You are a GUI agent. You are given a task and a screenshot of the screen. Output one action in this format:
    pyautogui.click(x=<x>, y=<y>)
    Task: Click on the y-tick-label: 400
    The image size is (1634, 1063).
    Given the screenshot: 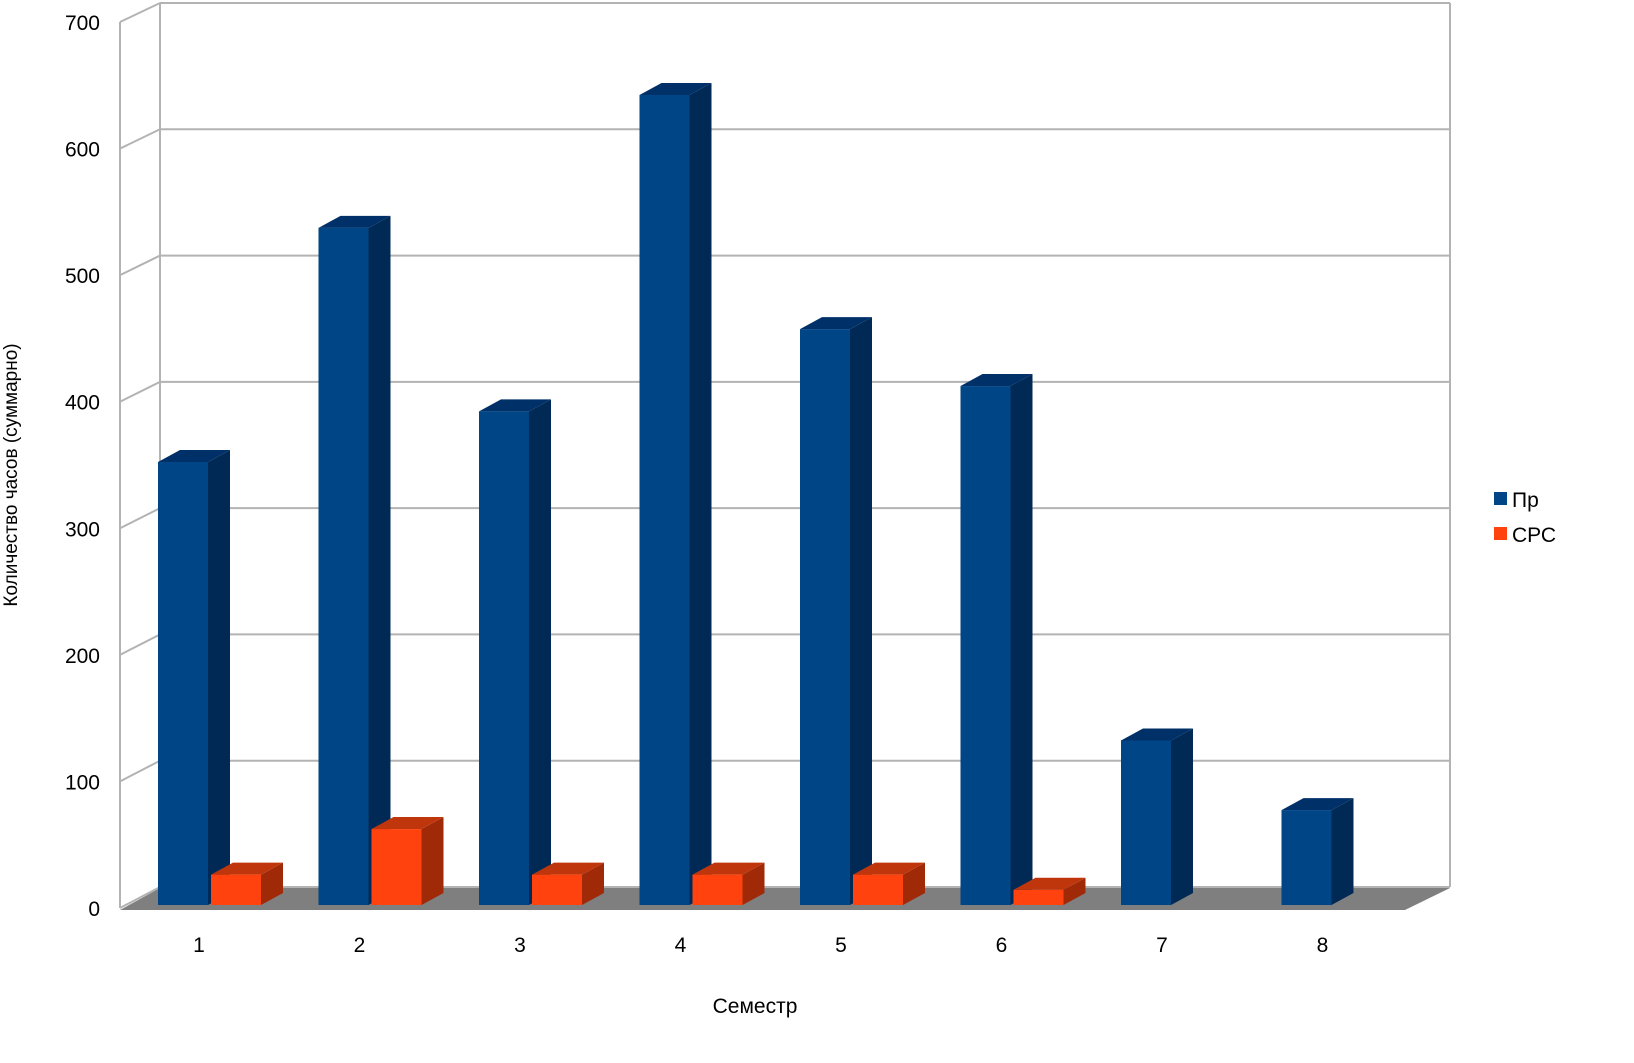 What is the action you would take?
    pyautogui.click(x=82, y=403)
    